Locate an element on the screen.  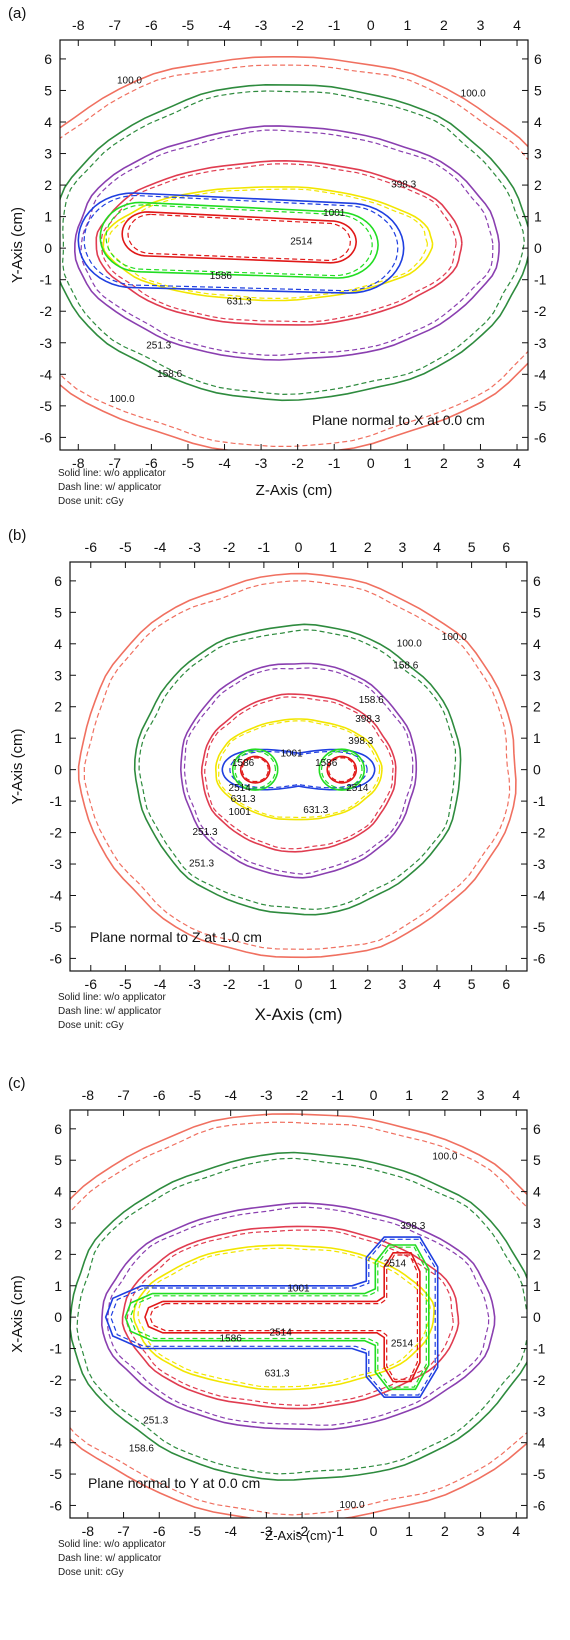
isodose-1001-solid is located at coordinates (241, 243).